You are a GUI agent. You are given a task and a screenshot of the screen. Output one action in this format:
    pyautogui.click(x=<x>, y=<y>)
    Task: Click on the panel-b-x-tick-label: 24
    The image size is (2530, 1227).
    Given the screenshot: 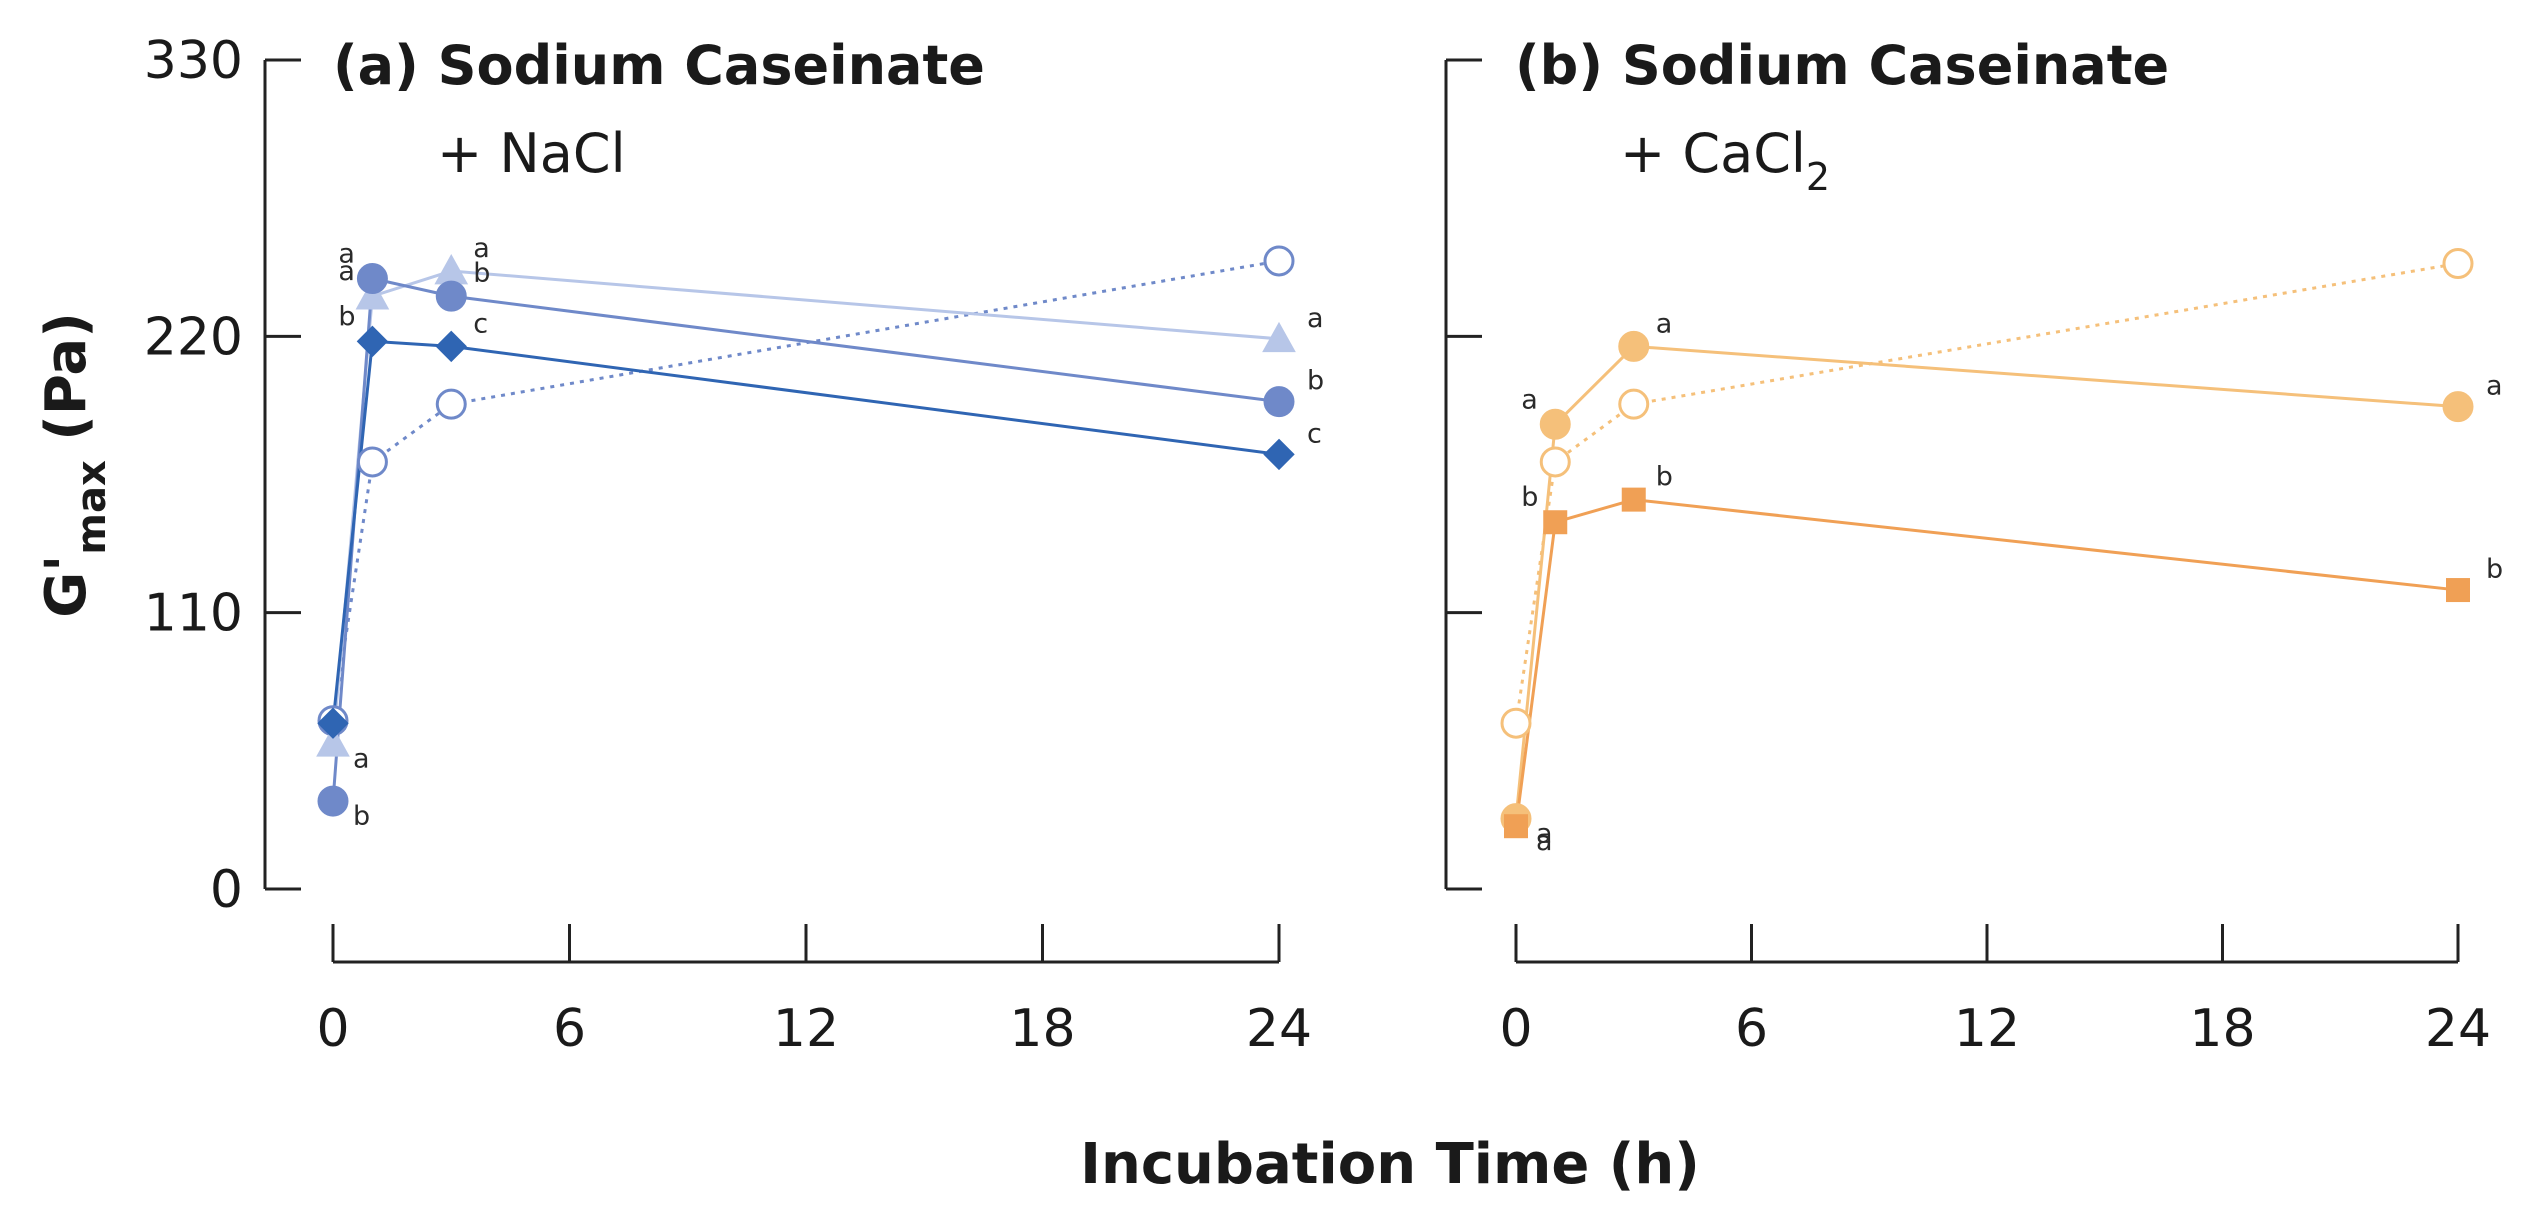 What is the action you would take?
    pyautogui.click(x=2458, y=1029)
    